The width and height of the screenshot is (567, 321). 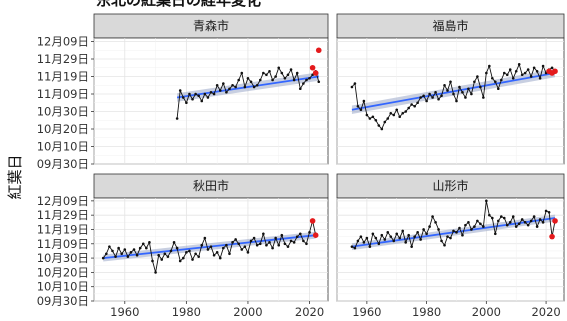 I want to click on x-axis-ticks: 1960 1980 2000 2020 1960 1980 2000 2020, so click(x=335, y=310).